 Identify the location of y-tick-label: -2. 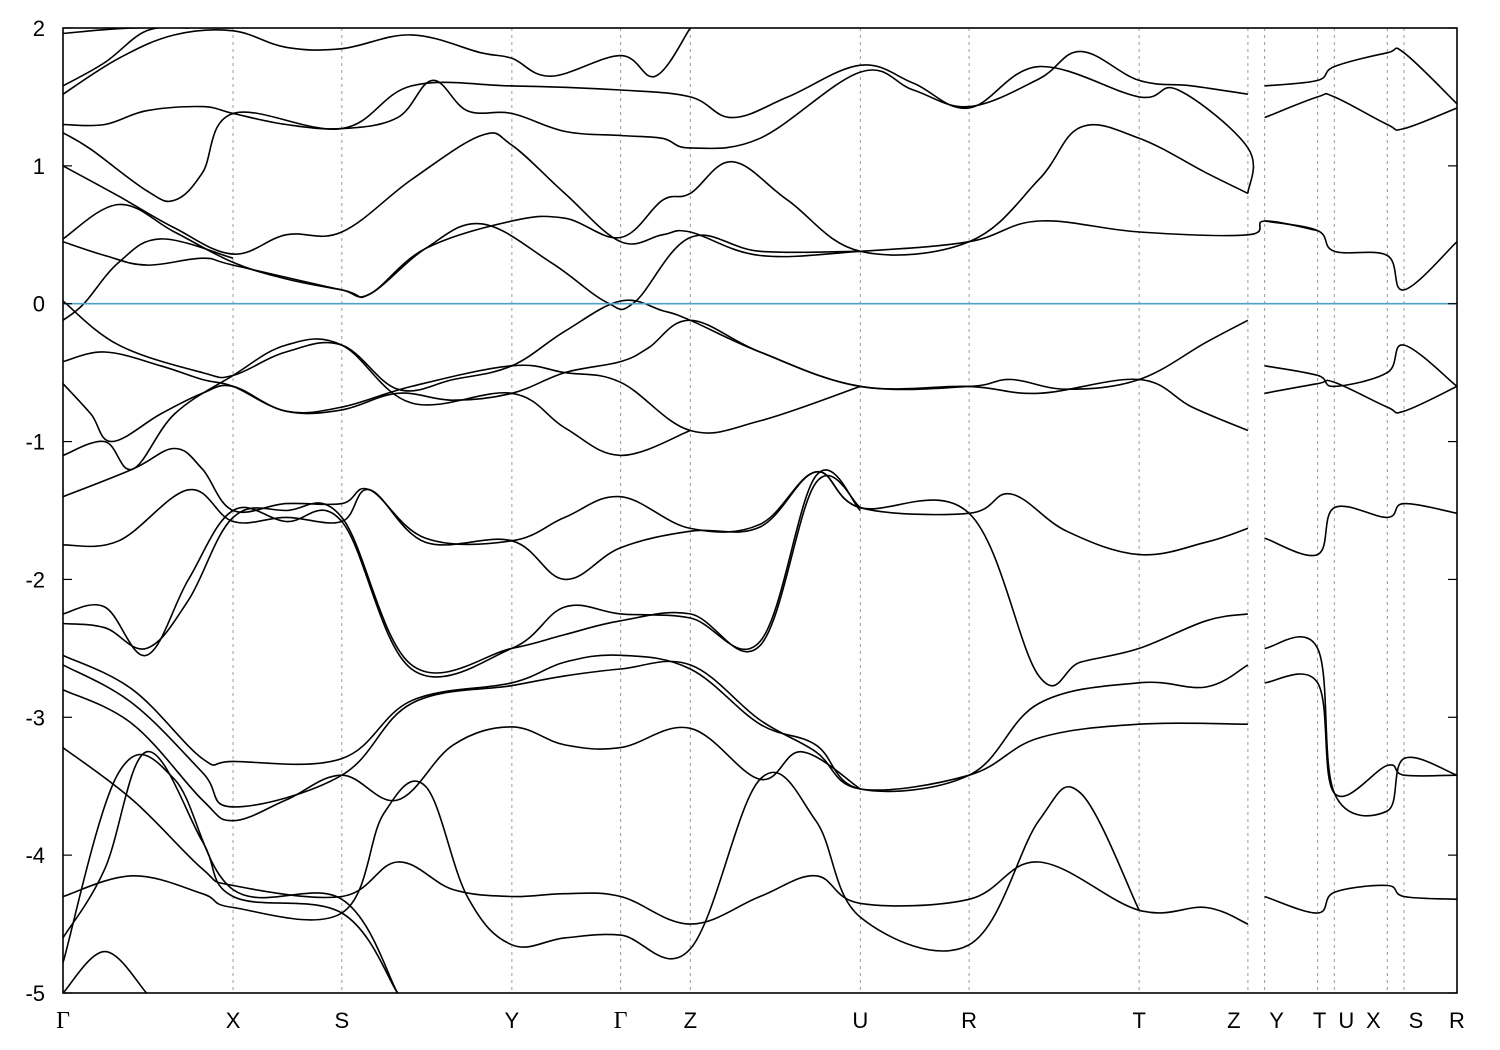
(35, 579).